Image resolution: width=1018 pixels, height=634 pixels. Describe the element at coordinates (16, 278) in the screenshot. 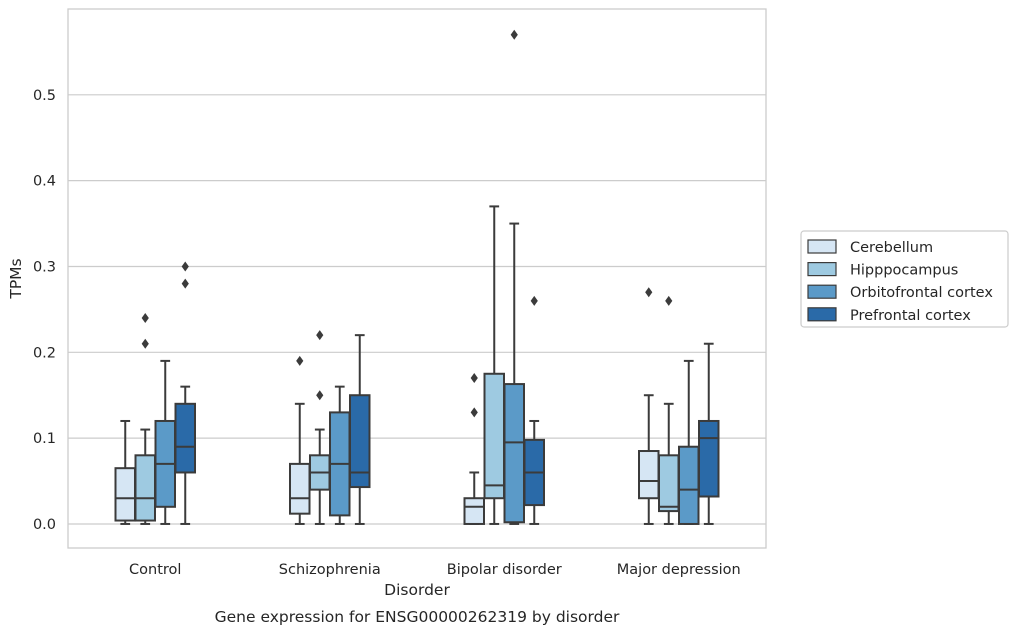

I see `y-axis-title: TPMs` at that location.